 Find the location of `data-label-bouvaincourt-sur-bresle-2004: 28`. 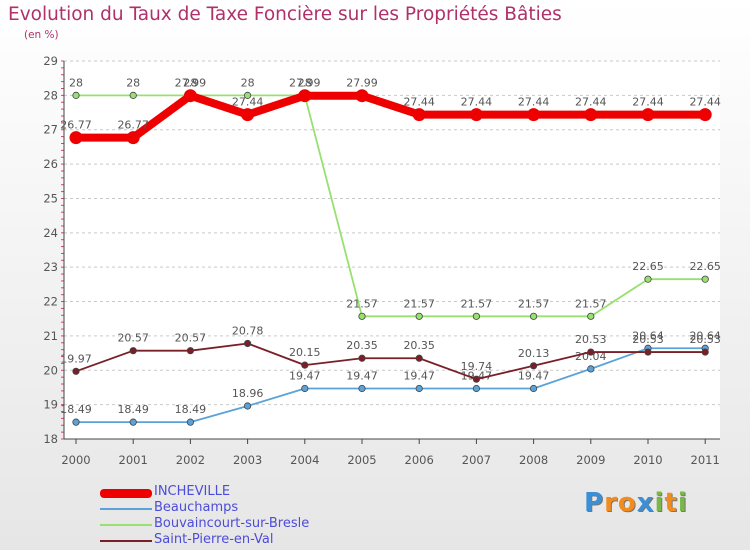

data-label-bouvaincourt-sur-bresle-2004: 28 is located at coordinates (305, 82).